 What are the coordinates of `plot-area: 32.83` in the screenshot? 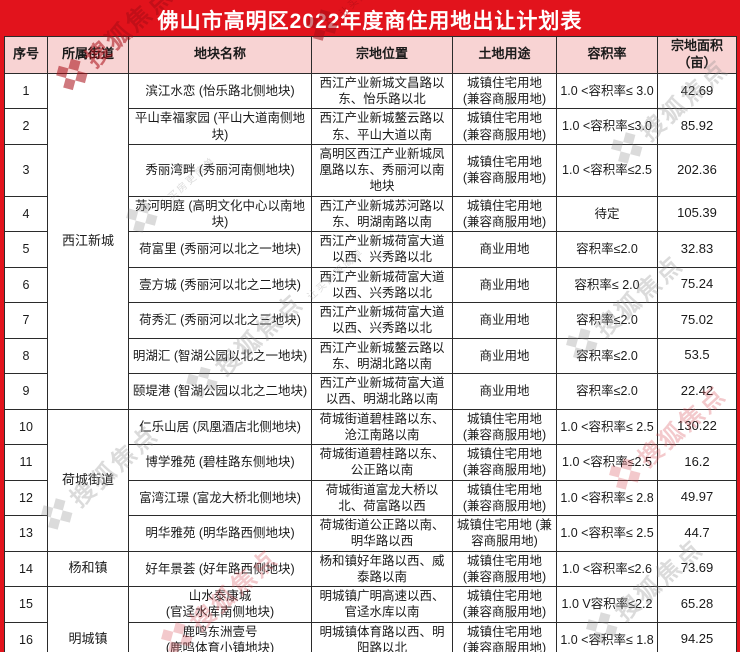 It's located at (697, 249).